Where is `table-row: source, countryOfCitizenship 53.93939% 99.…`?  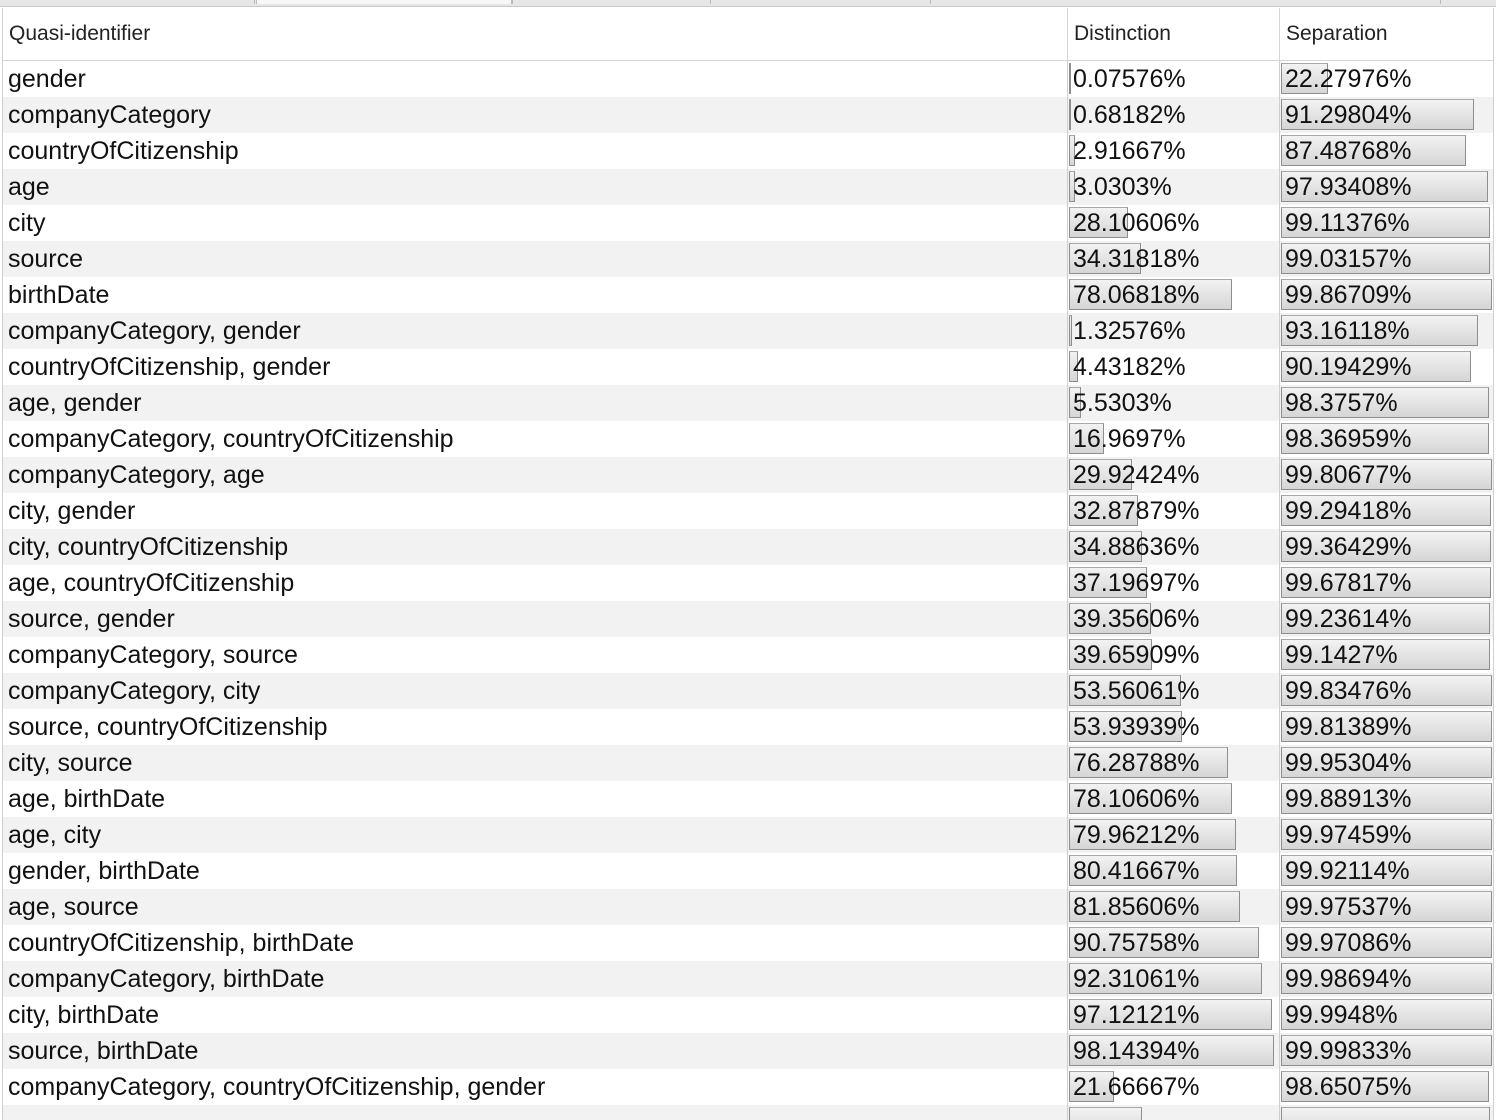 table-row: source, countryOfCitizenship 53.93939% 99.… is located at coordinates (748, 727).